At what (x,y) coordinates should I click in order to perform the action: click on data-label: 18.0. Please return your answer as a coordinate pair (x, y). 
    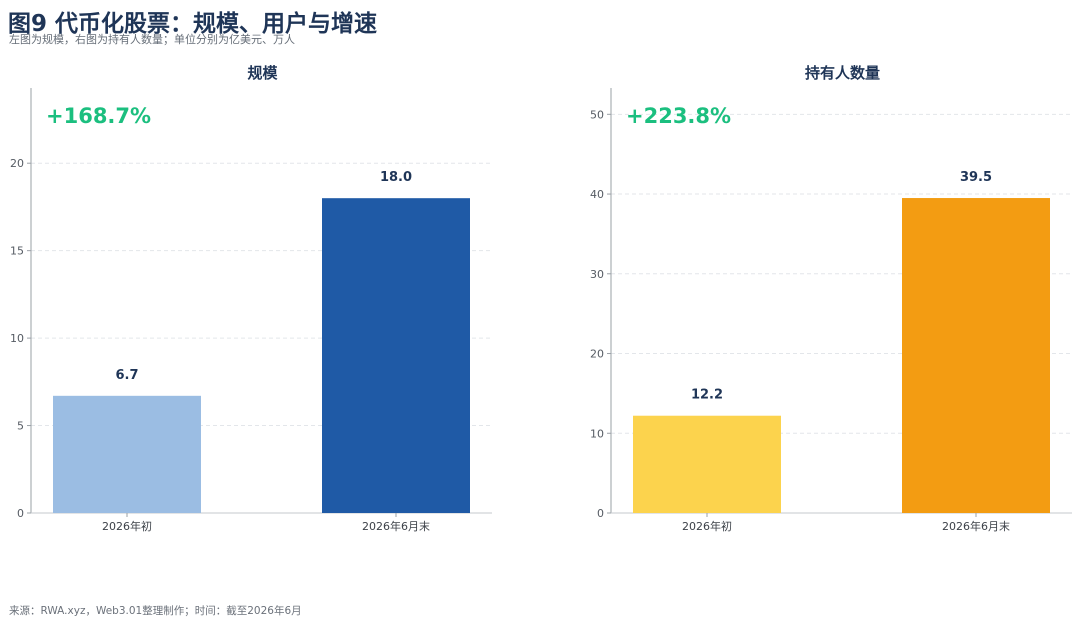
    Looking at the image, I should click on (396, 177).